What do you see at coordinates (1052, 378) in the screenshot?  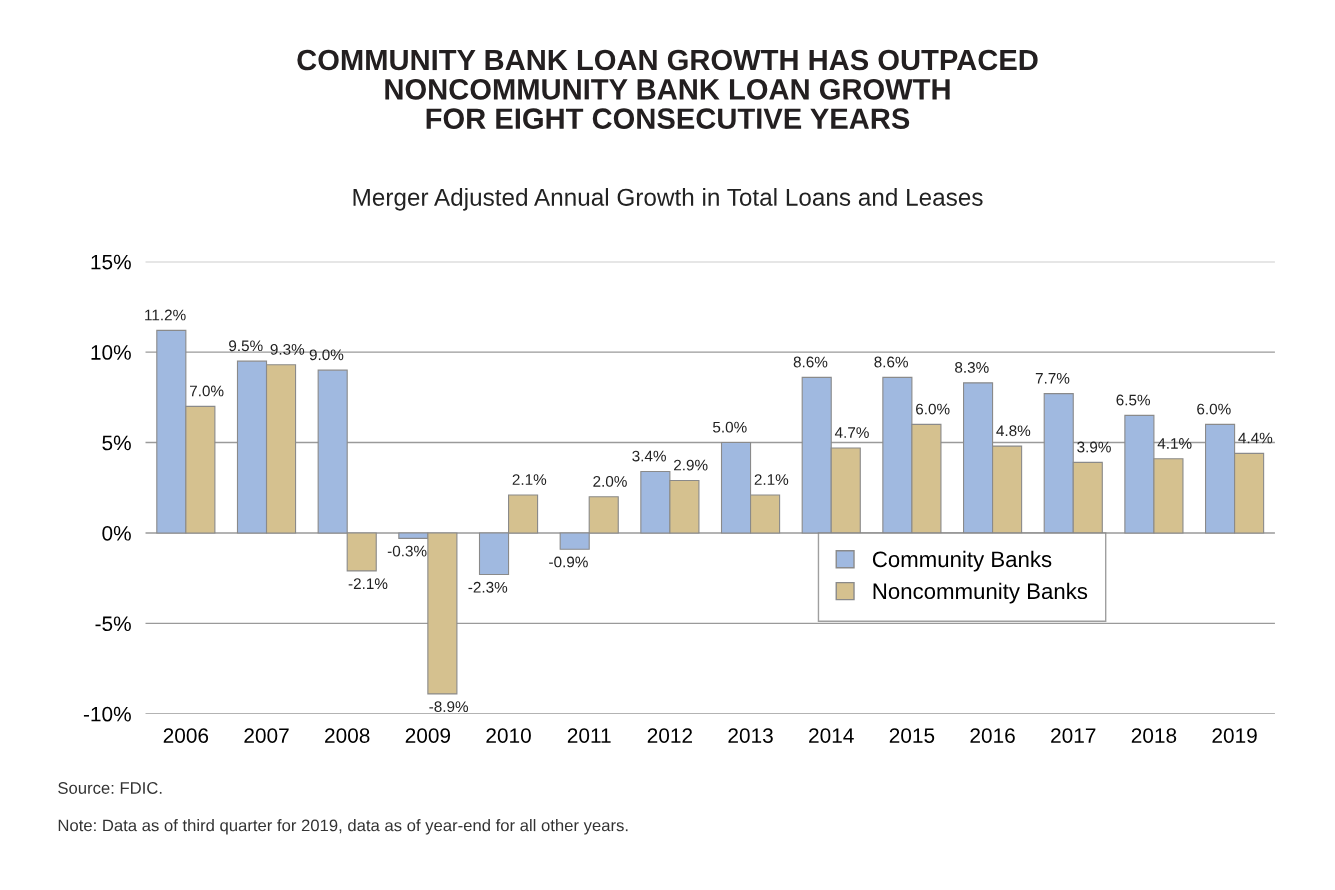 I see `data-label: 7.7%` at bounding box center [1052, 378].